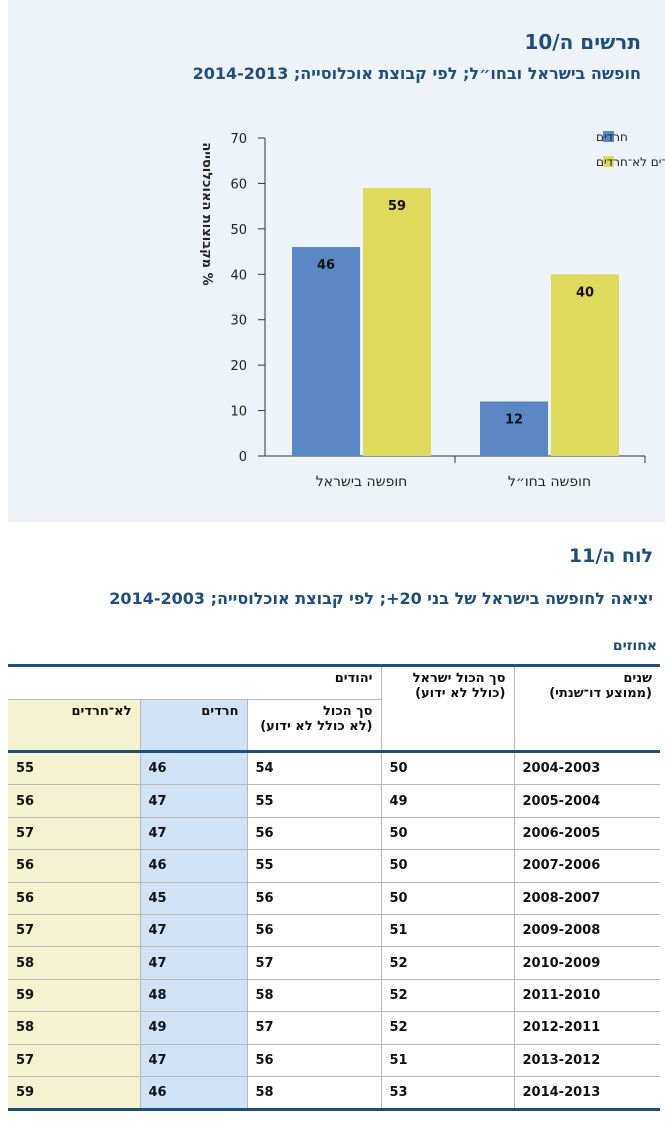  Describe the element at coordinates (585, 292) in the screenshot. I see `bar-data-label: 40` at that location.